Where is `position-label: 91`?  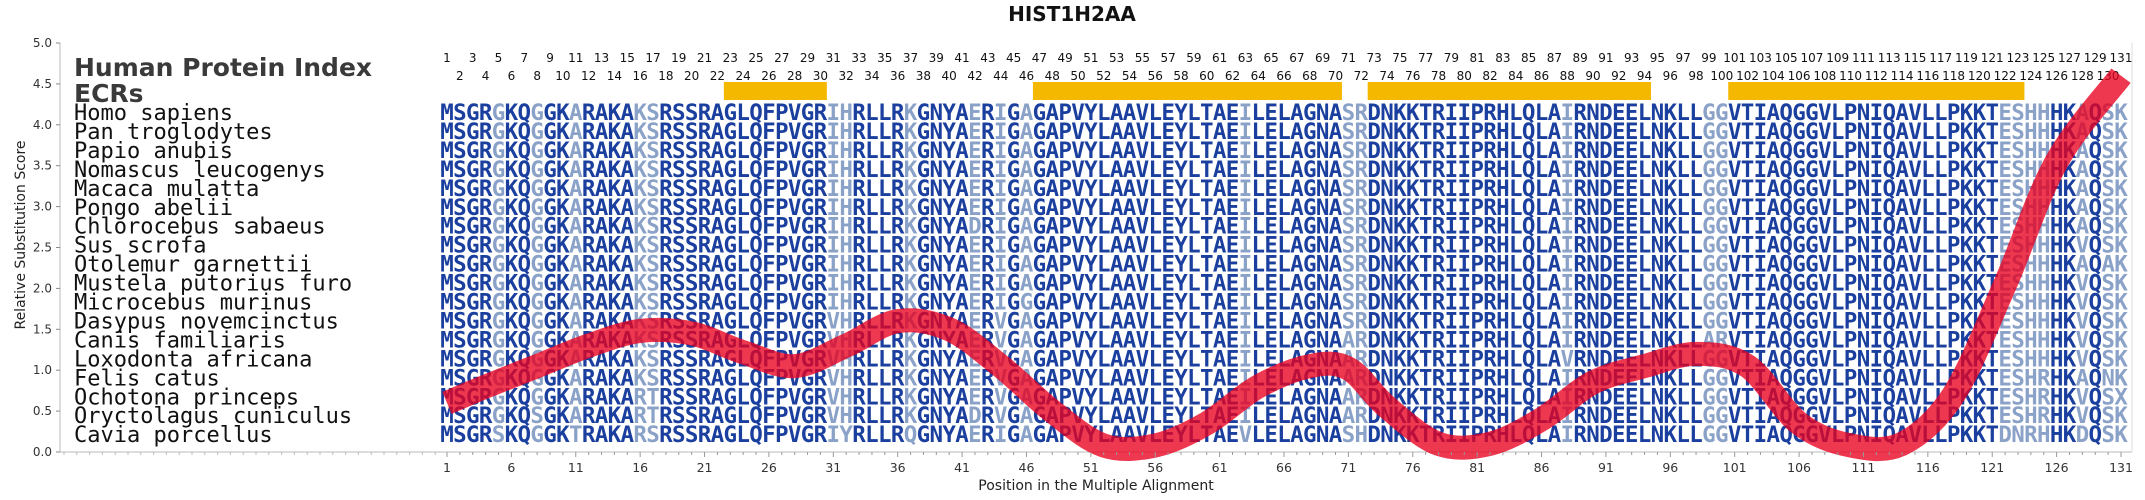 position-label: 91 is located at coordinates (1605, 58).